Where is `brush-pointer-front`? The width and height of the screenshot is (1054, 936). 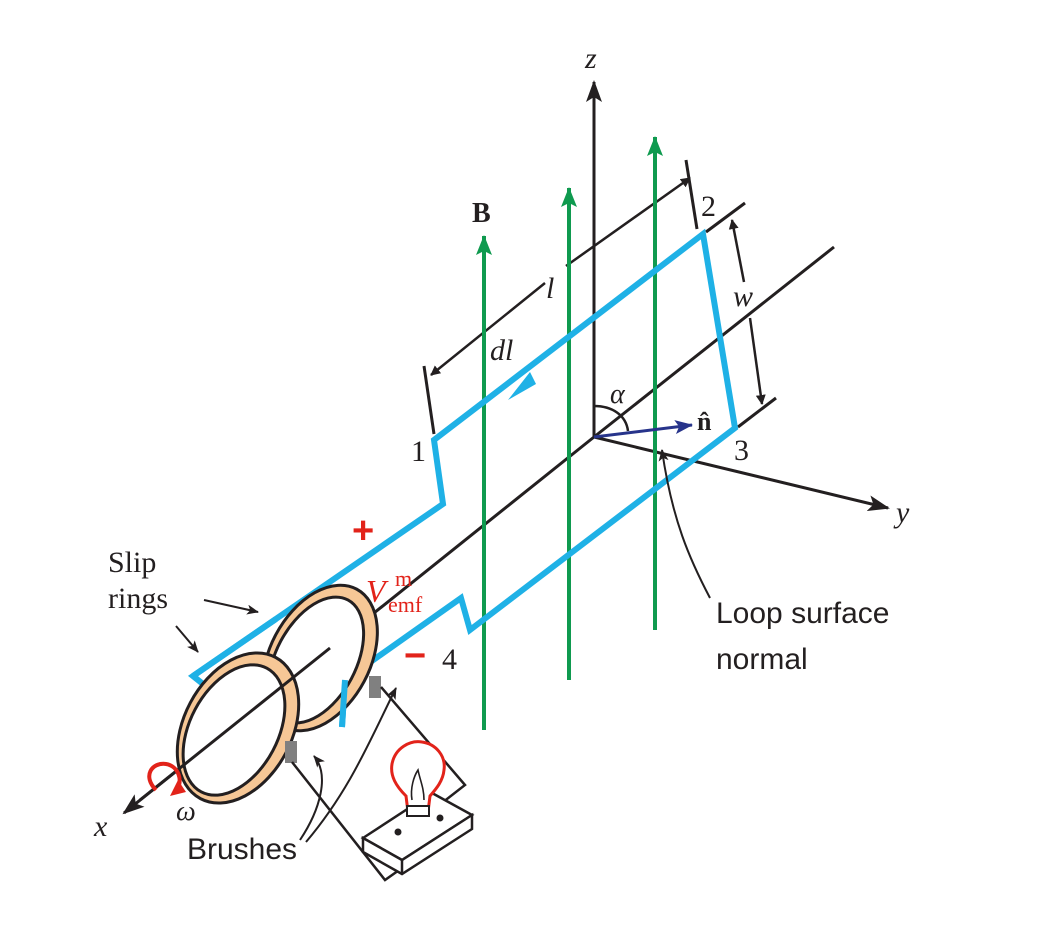 brush-pointer-front is located at coordinates (312, 798).